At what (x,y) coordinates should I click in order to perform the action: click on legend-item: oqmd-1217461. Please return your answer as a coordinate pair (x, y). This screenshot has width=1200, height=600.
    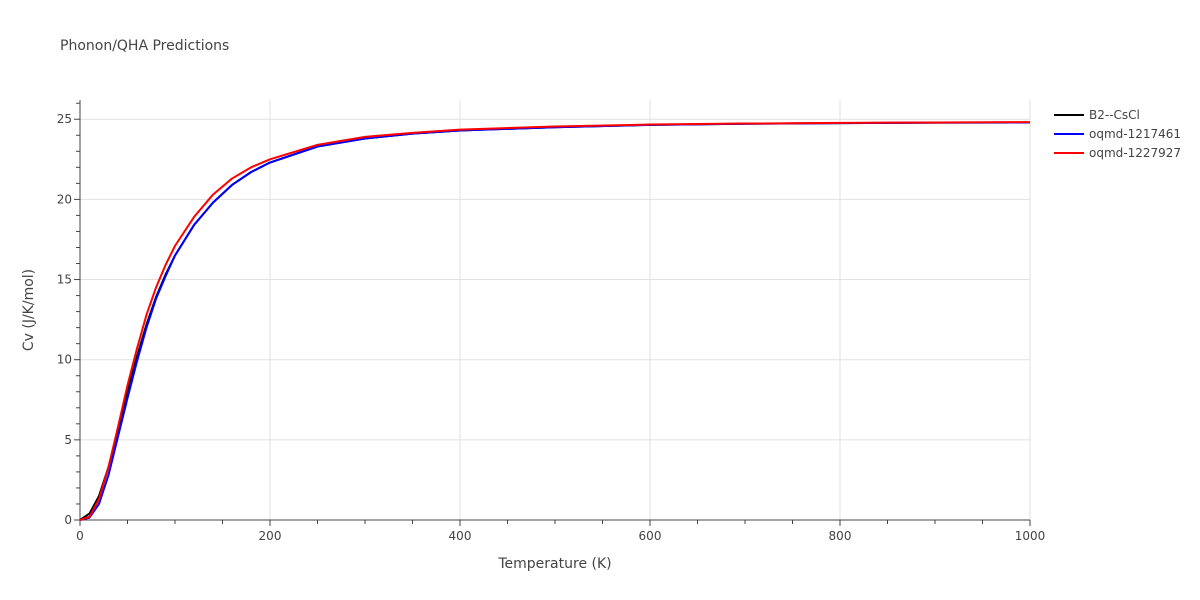
    Looking at the image, I should click on (1117, 134).